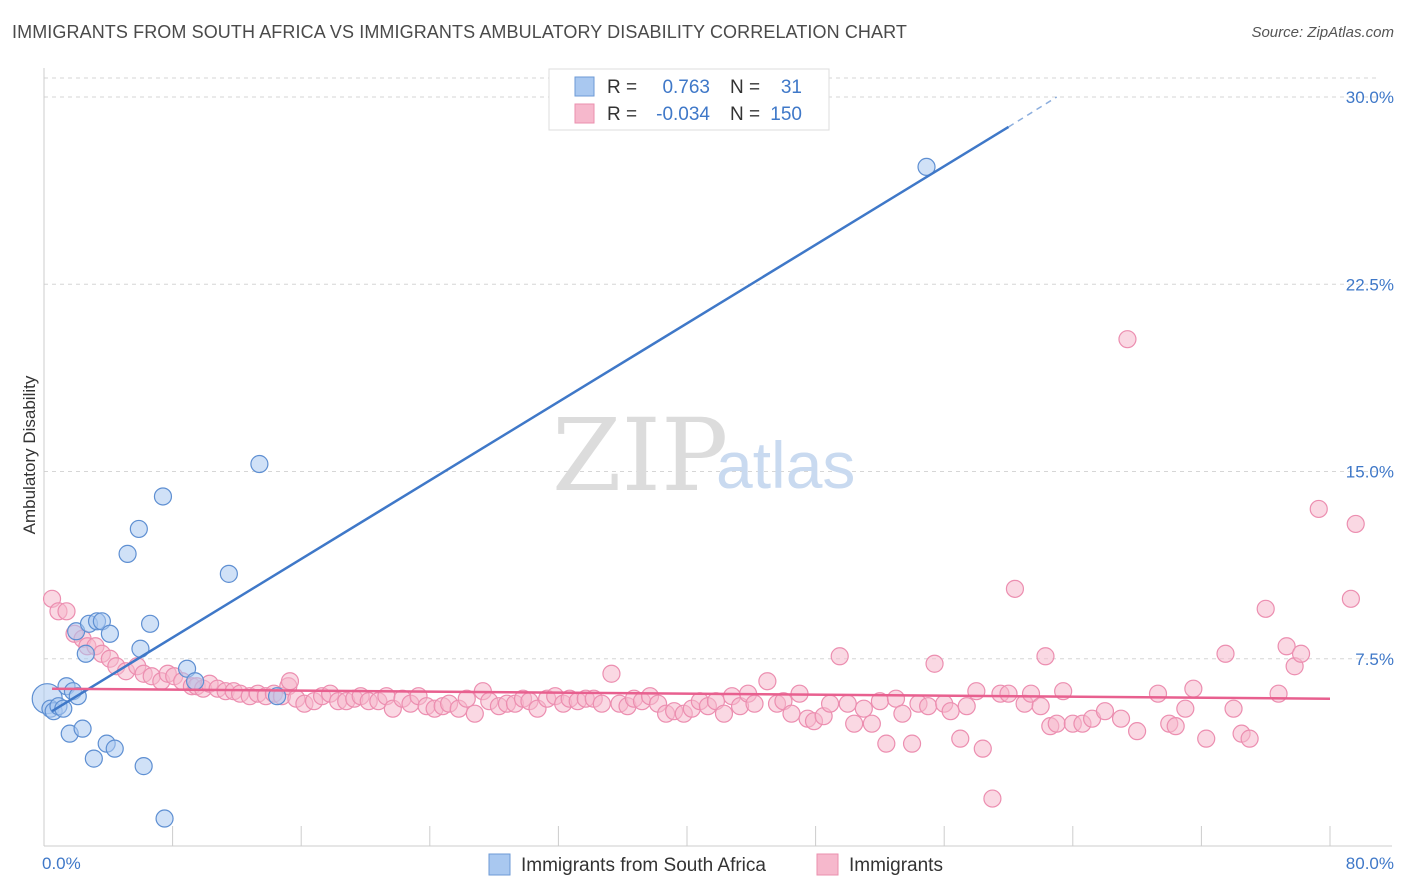 This screenshot has height=892, width=1406. I want to click on watermark-atlas-text: atlas, so click(785, 465).